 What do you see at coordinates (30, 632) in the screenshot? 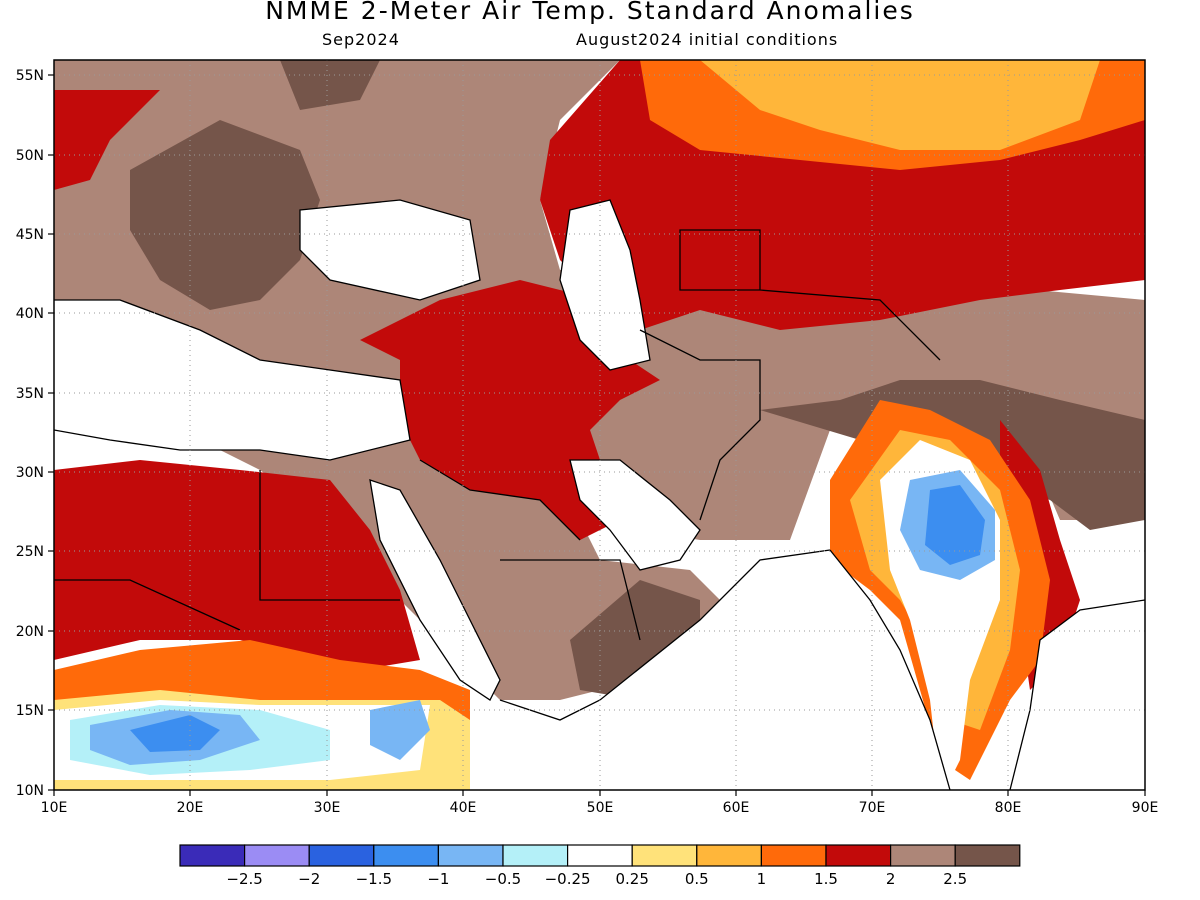
I see `lat-label: 20N` at bounding box center [30, 632].